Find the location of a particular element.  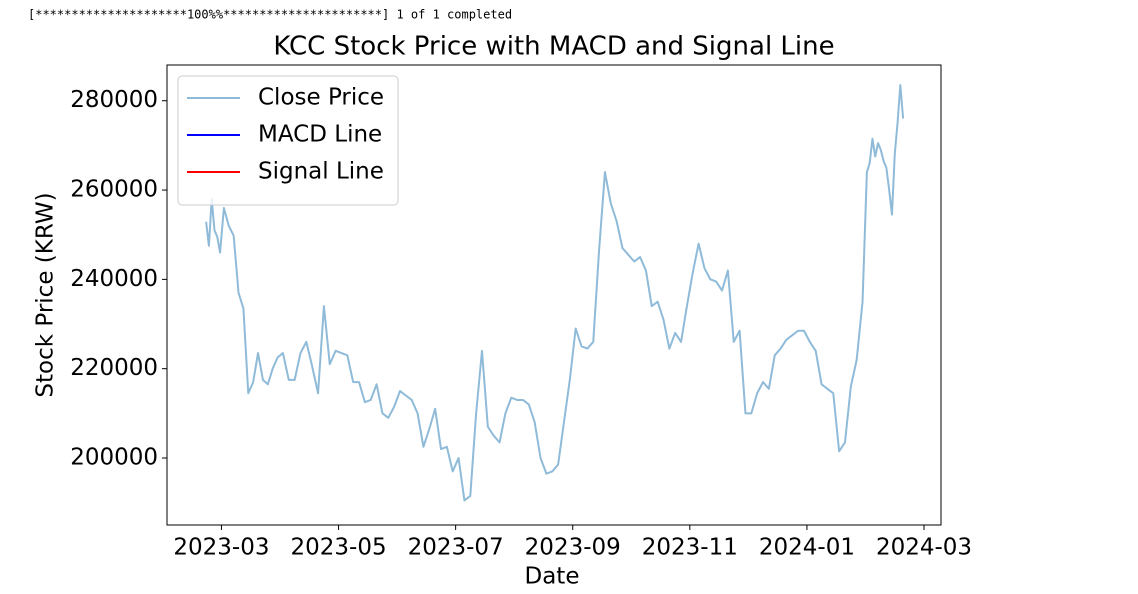

x-tick-label: 2024-01 is located at coordinates (807, 548).